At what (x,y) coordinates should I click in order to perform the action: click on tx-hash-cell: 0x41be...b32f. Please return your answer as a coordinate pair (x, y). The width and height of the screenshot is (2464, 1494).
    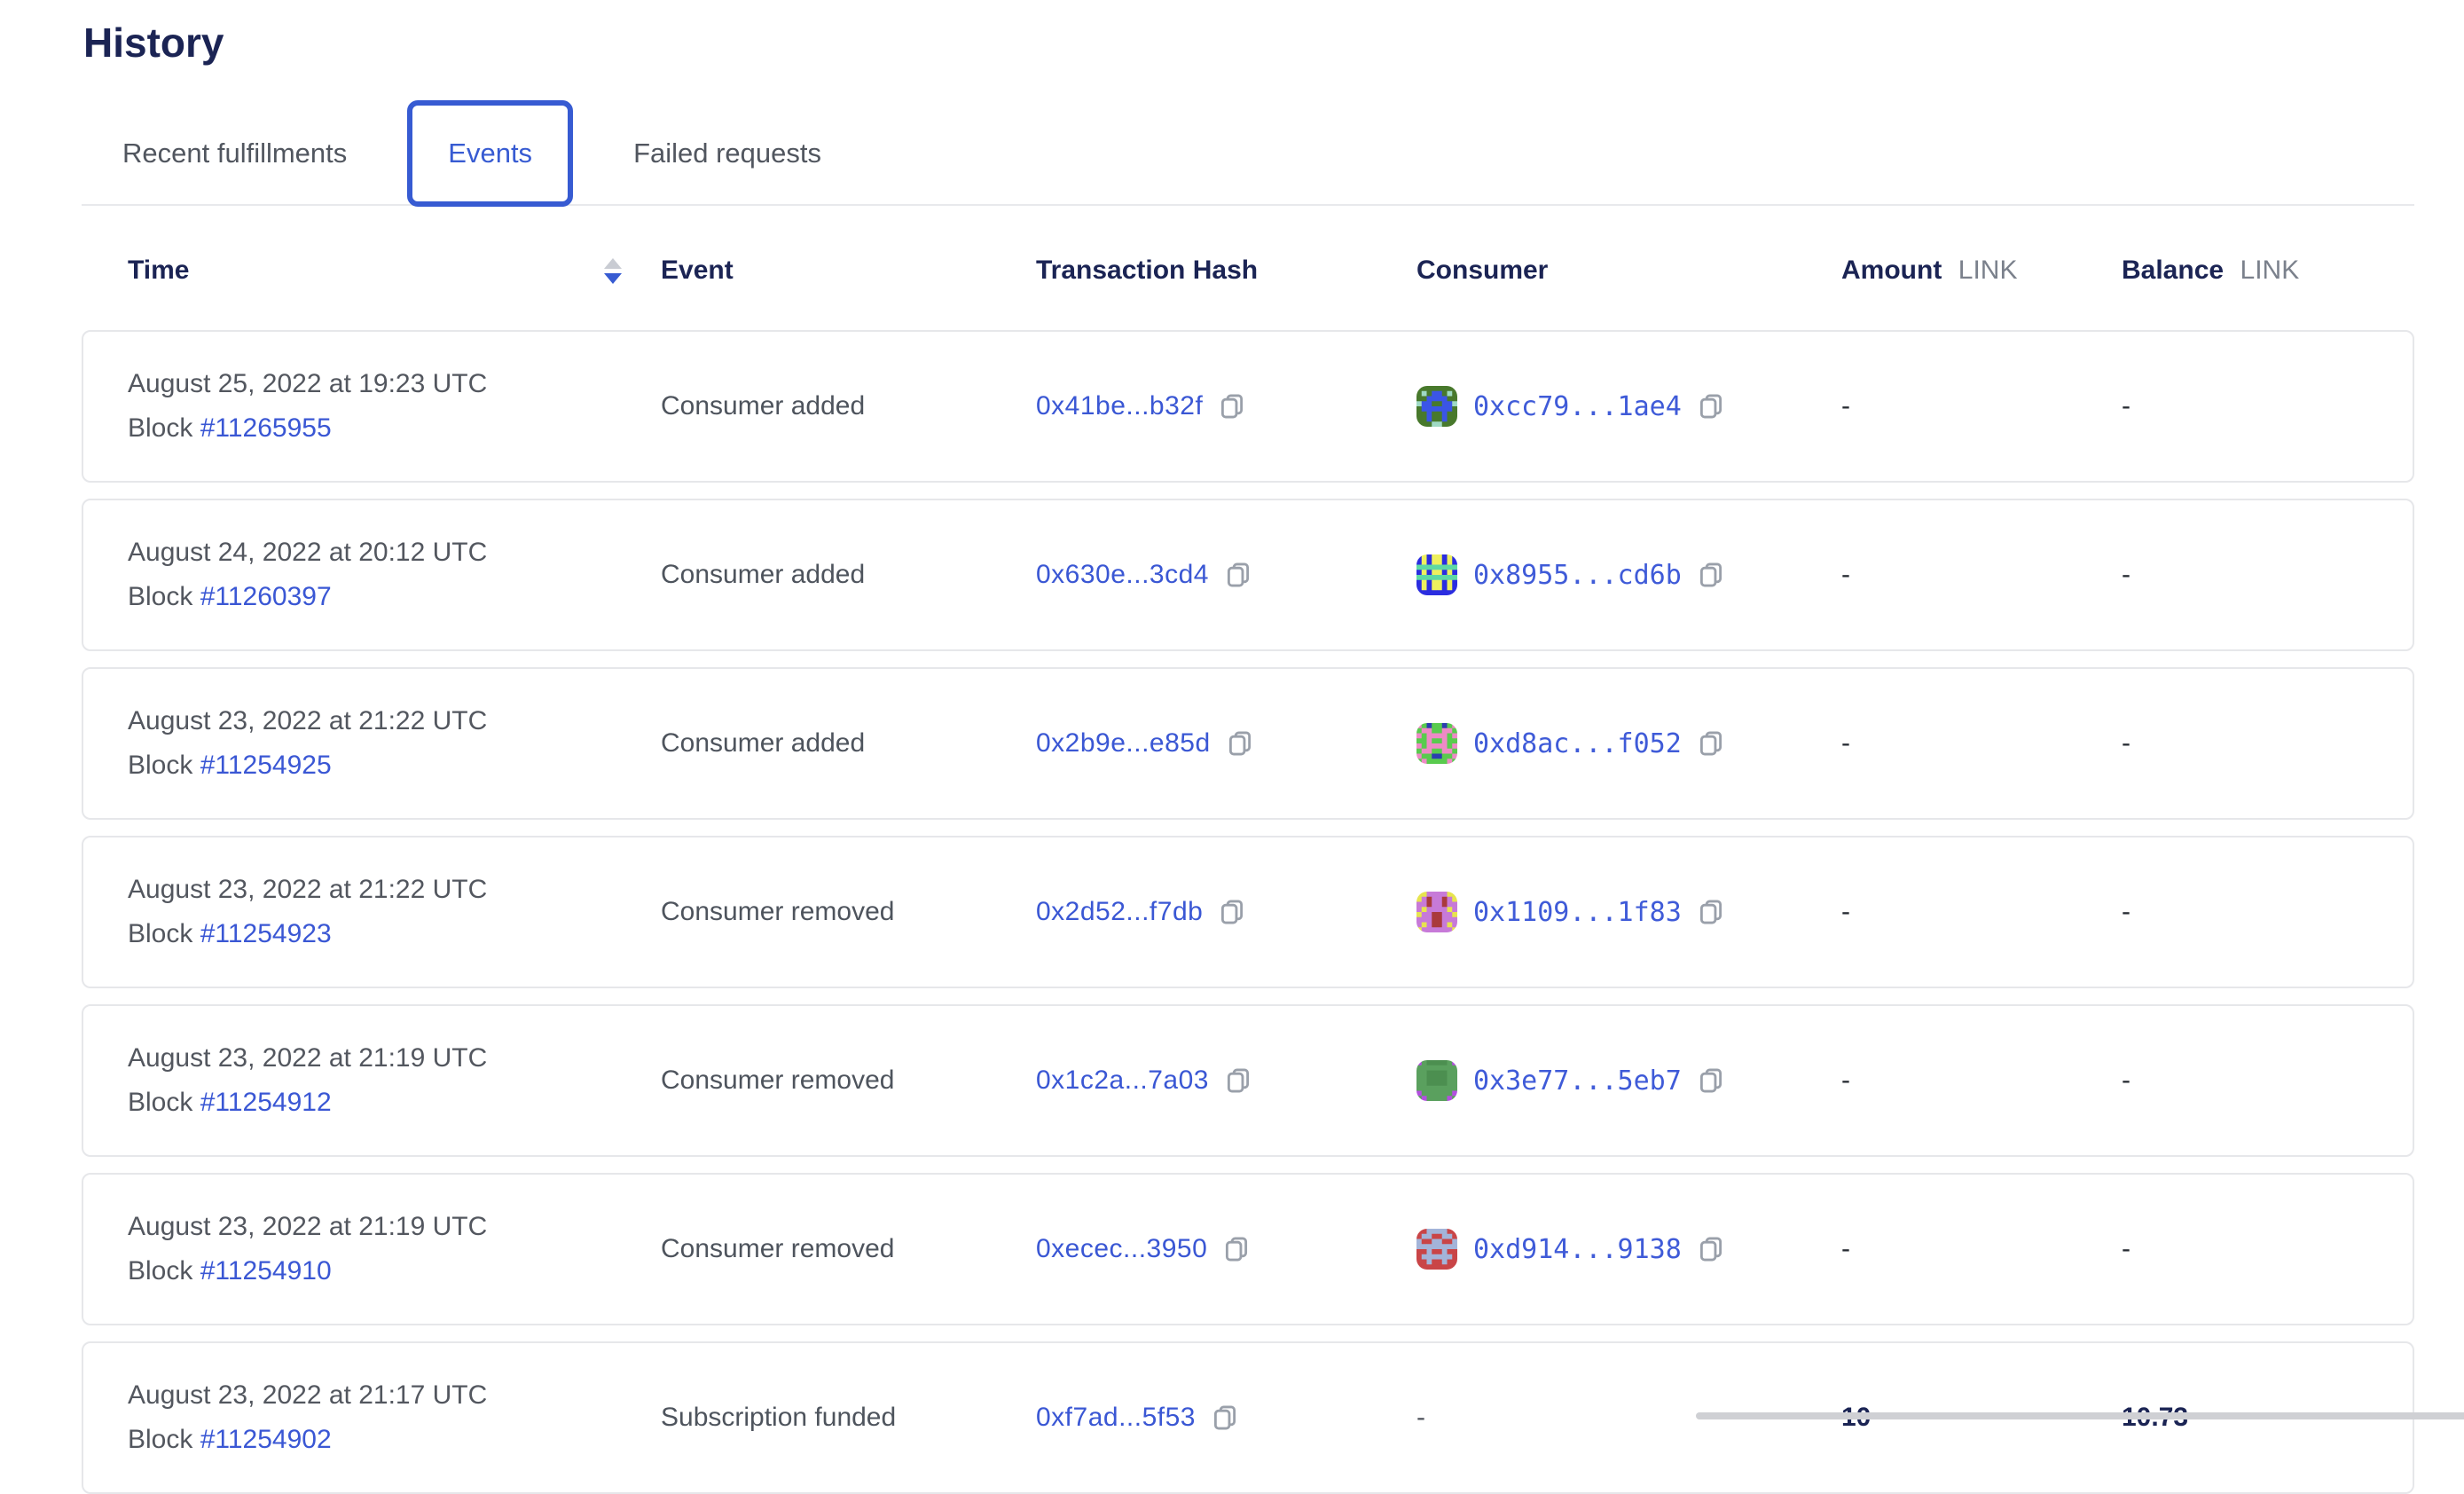
    Looking at the image, I should click on (1226, 406).